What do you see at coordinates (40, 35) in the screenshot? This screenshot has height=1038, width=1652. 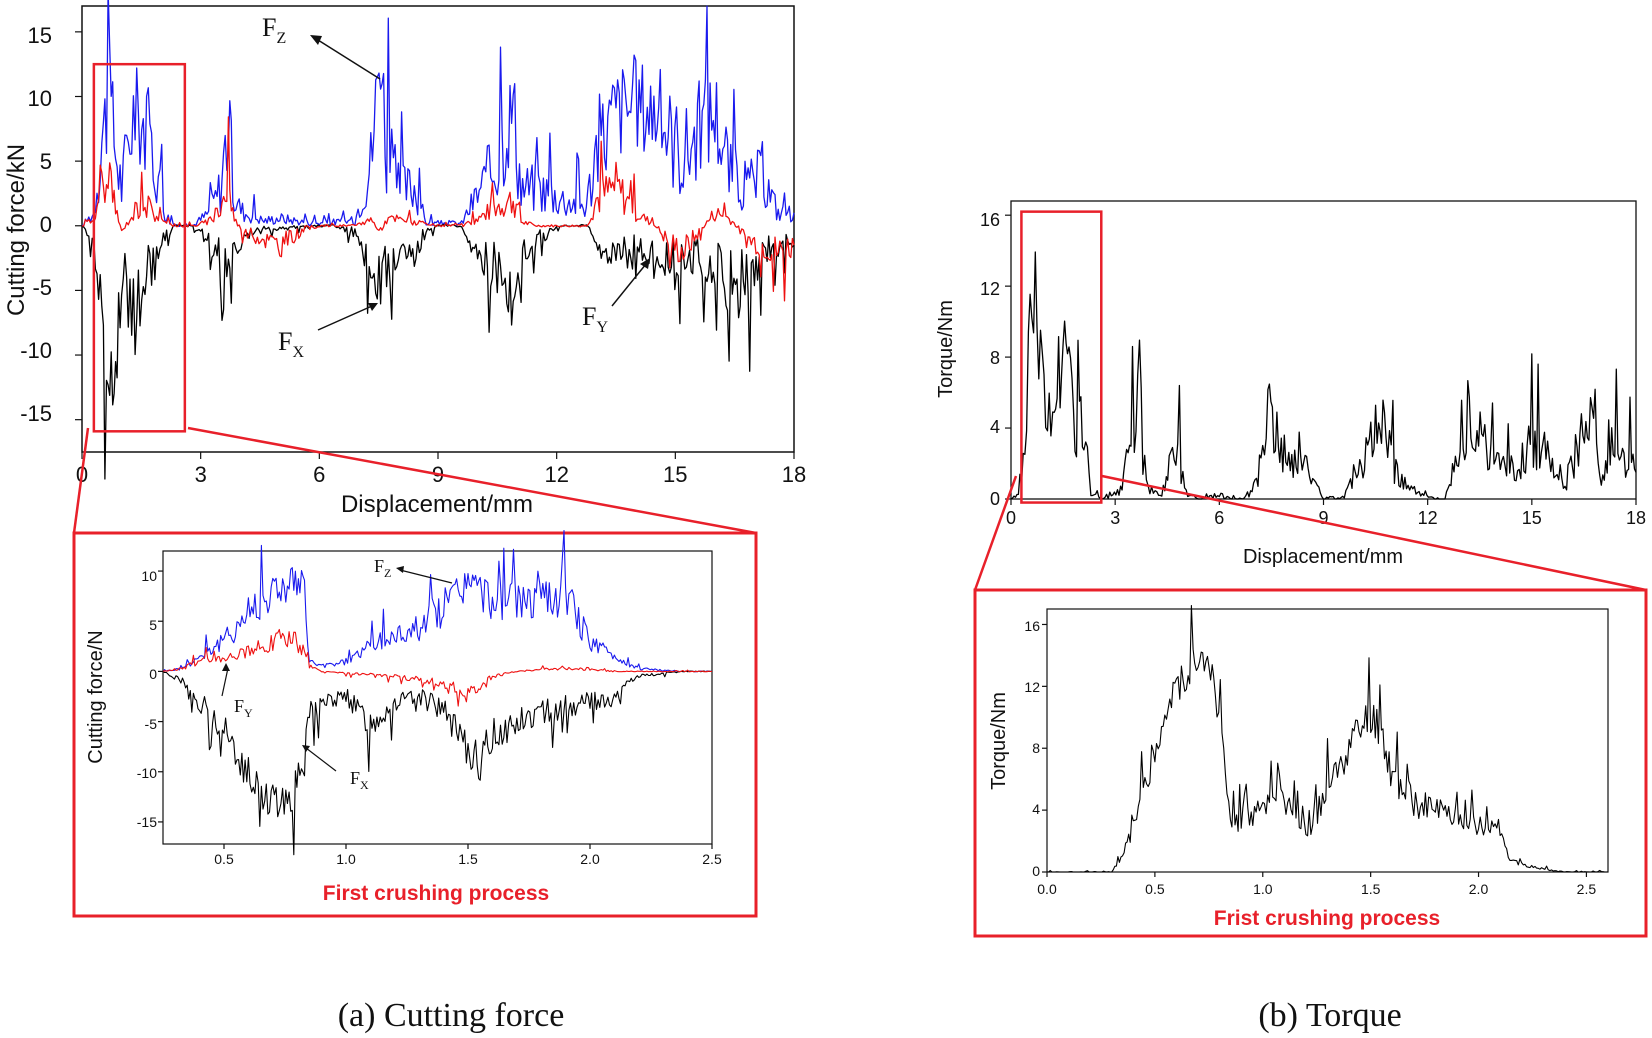 I see `force-main-ytick-label: 15` at bounding box center [40, 35].